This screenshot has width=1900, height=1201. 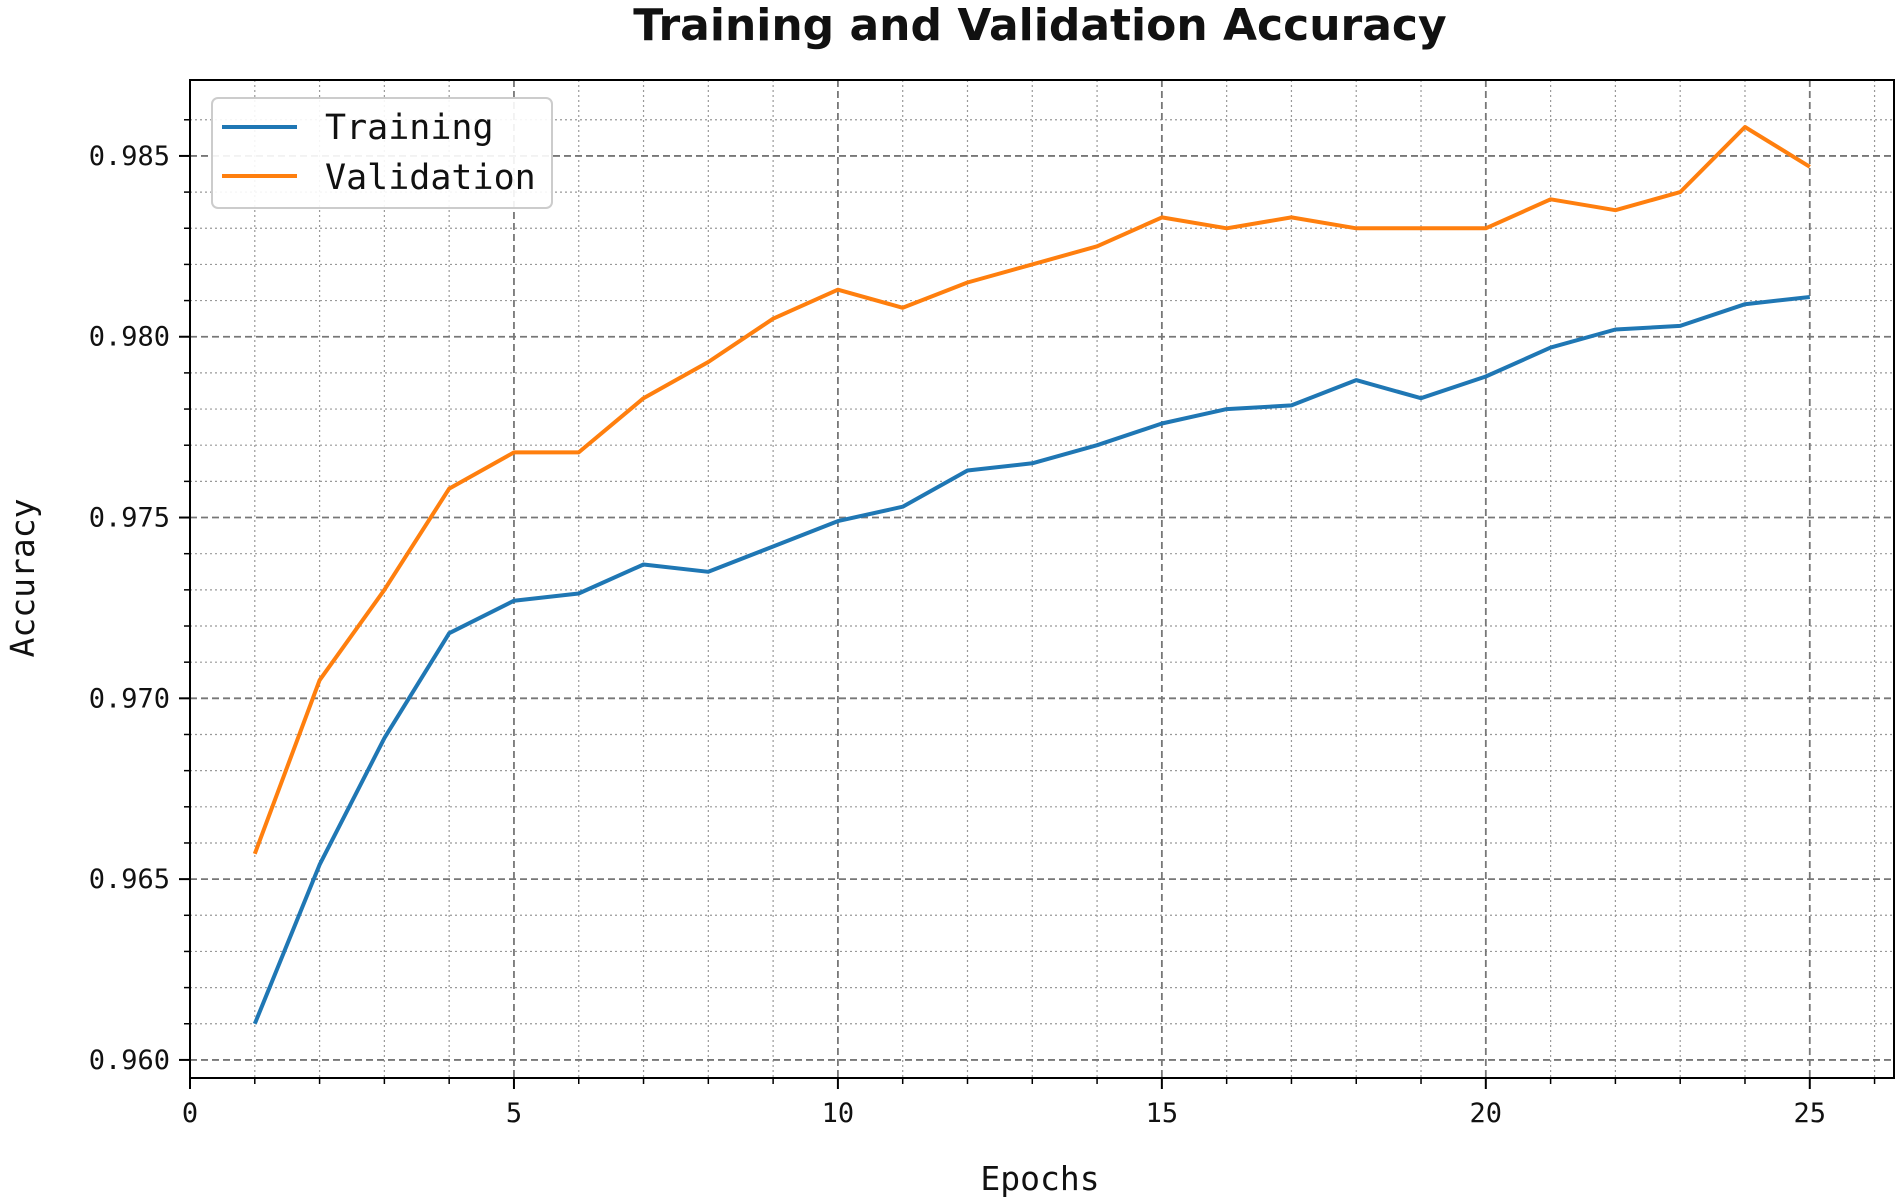 What do you see at coordinates (129, 1060) in the screenshot?
I see `y-tick-label: 0.960` at bounding box center [129, 1060].